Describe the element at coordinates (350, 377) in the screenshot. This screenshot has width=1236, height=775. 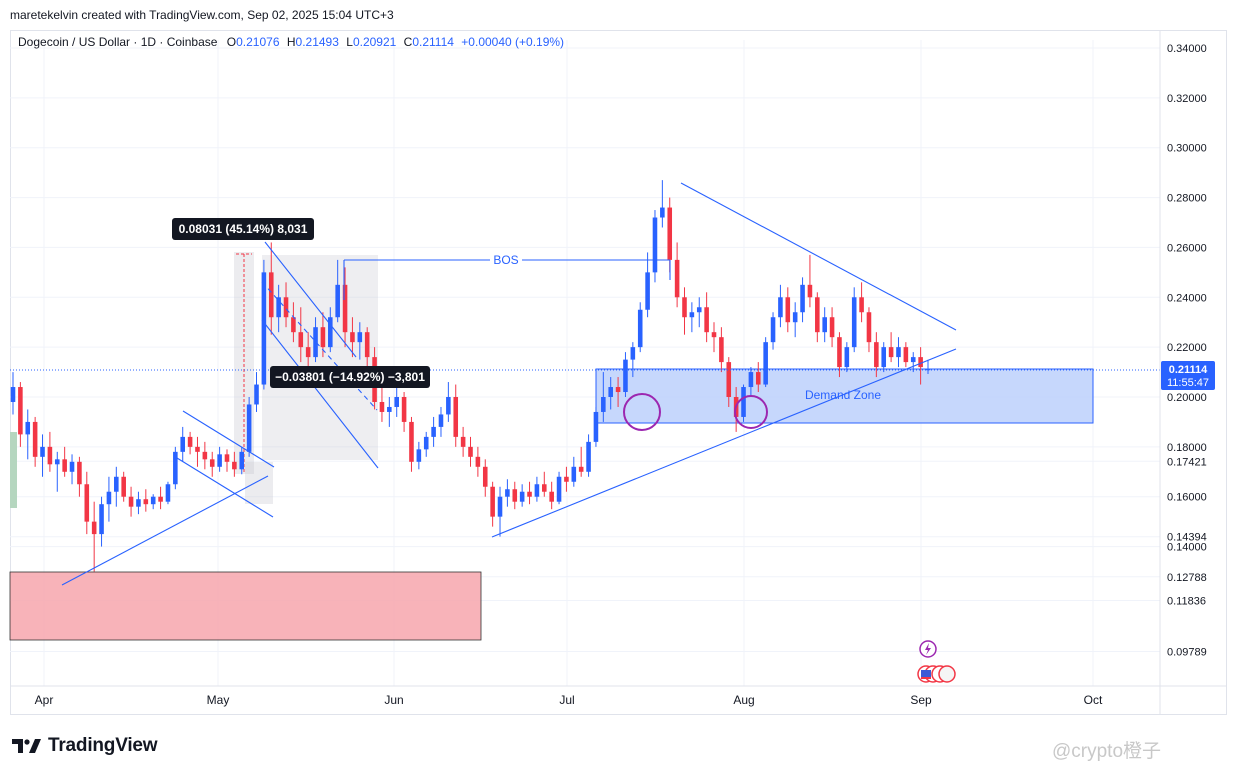
I see `measure-down-label: −0.03801 (−14.92%) −3,801` at that location.